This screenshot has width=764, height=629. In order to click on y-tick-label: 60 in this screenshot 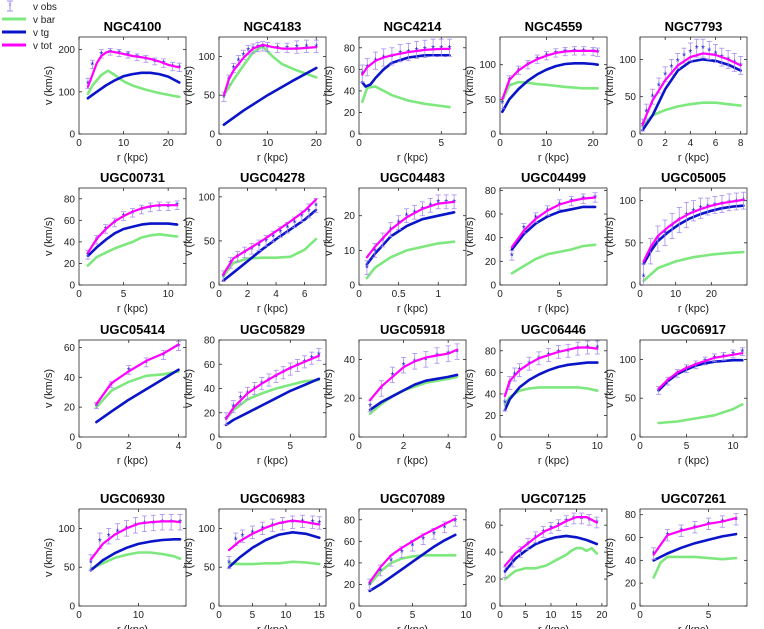, I will do `click(631, 538)`.